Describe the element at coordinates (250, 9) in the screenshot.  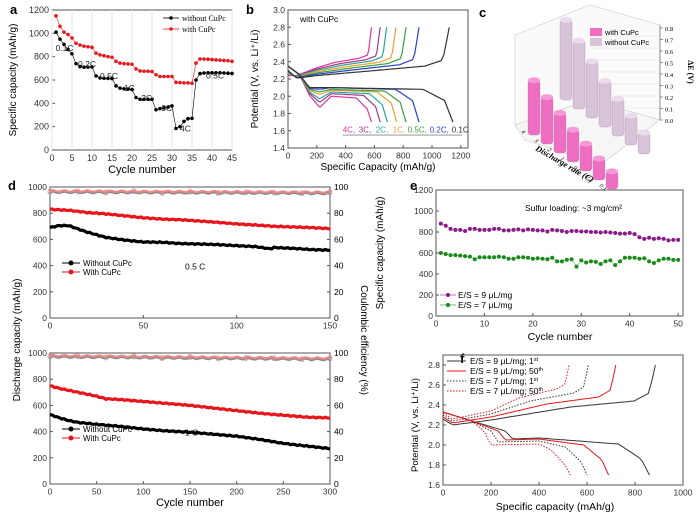
I see `panel-label-b: b` at that location.